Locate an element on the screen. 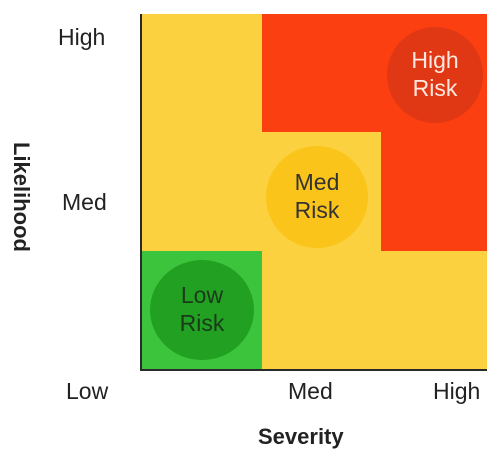 The width and height of the screenshot is (487, 451). high-risk-badge: High Risk is located at coordinates (435, 75).